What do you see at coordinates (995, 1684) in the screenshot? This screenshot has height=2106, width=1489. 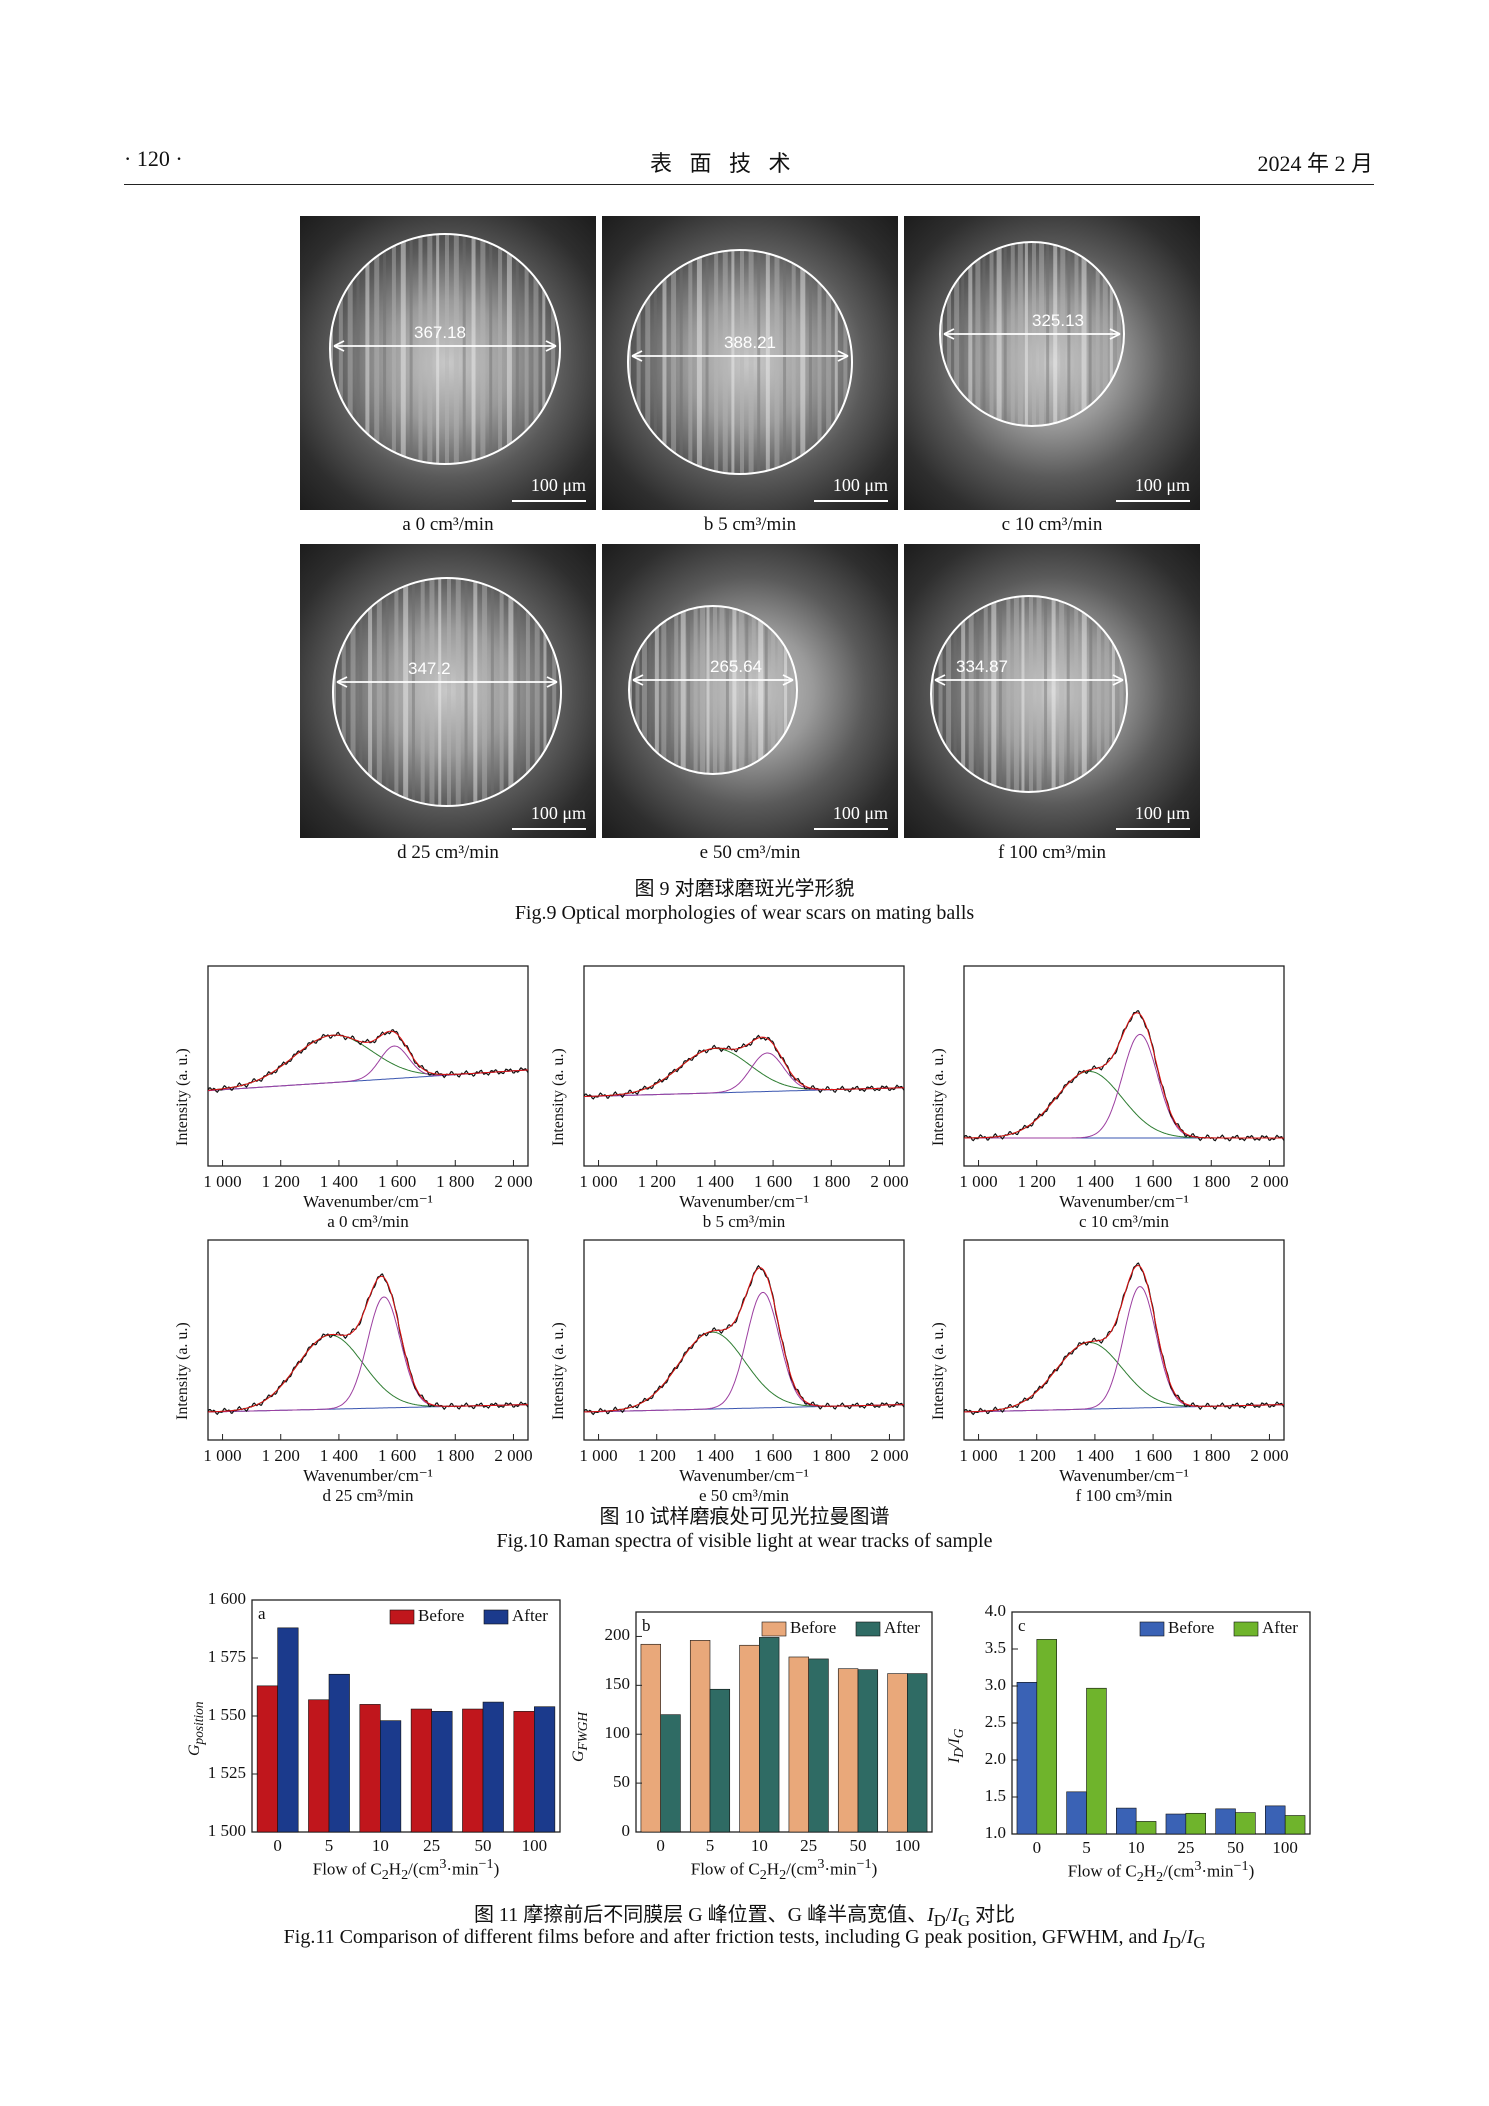 I see `y-tick-label: 3.0` at bounding box center [995, 1684].